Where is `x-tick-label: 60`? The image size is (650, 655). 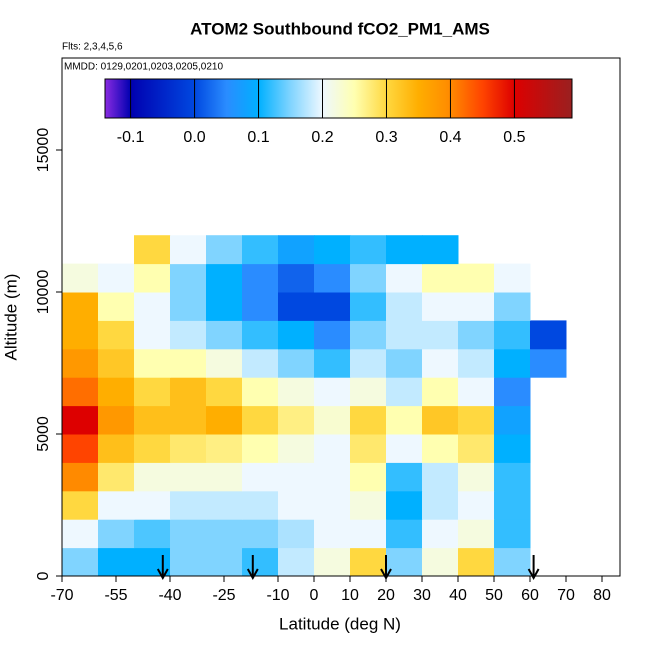 x-tick-label: 60 is located at coordinates (530, 595).